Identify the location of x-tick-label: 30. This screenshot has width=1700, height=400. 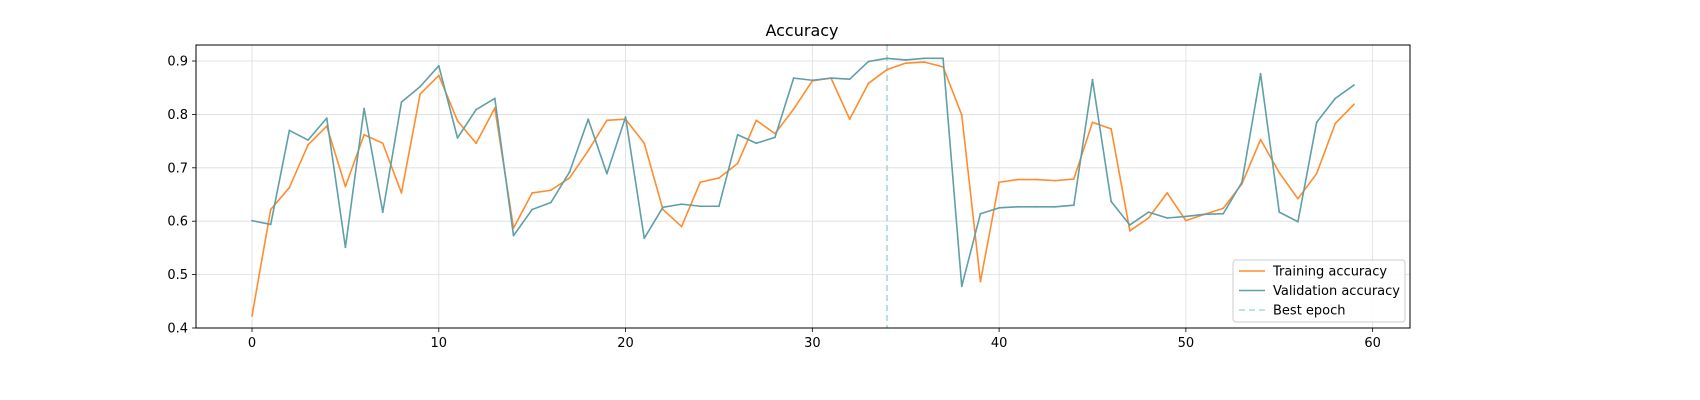
(812, 343).